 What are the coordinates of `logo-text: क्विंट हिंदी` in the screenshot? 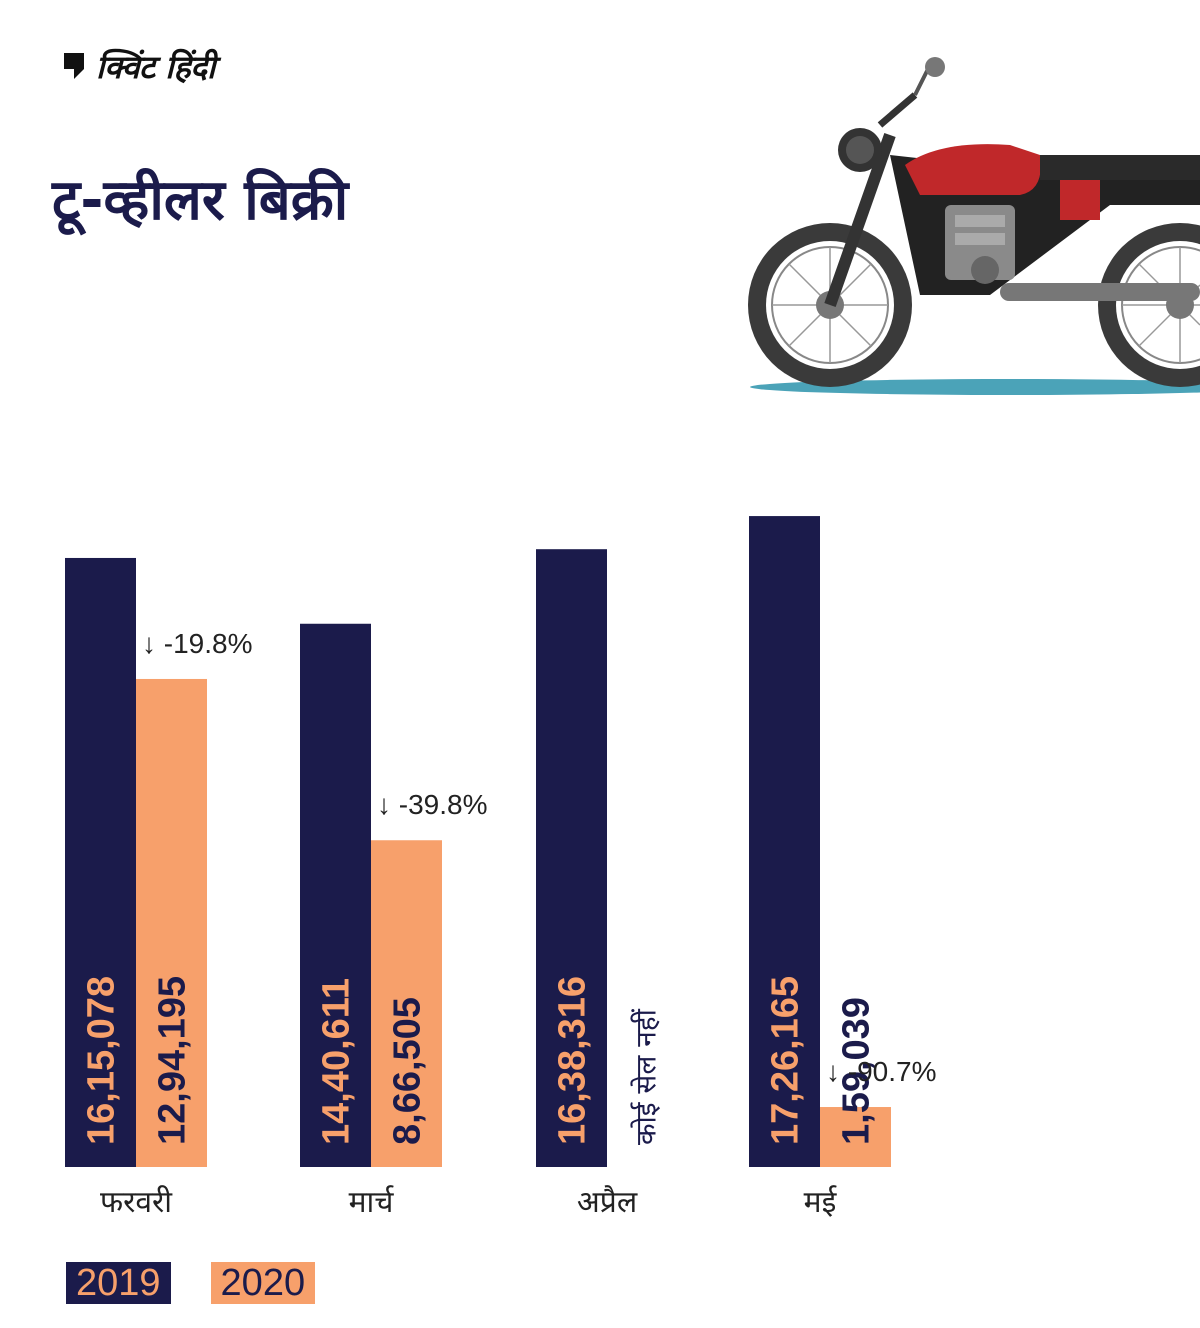 It's located at (155, 66).